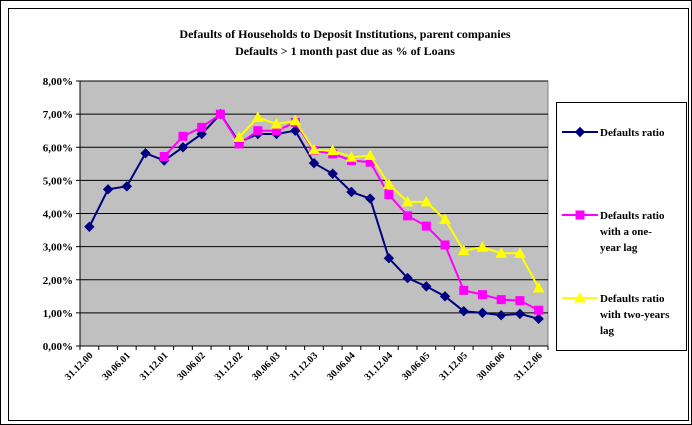  I want to click on legend-label: Defaults ratio, so click(632, 133).